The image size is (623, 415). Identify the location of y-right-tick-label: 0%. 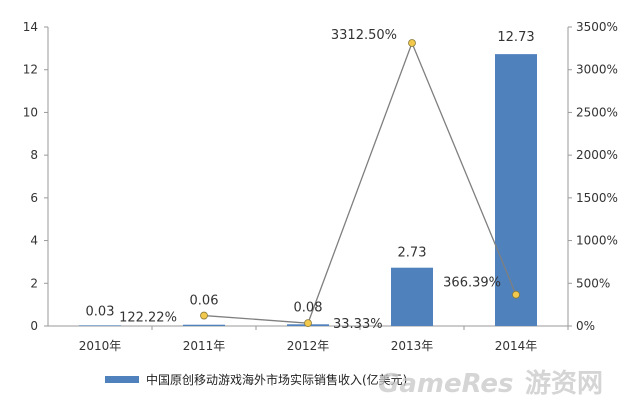
(585, 326).